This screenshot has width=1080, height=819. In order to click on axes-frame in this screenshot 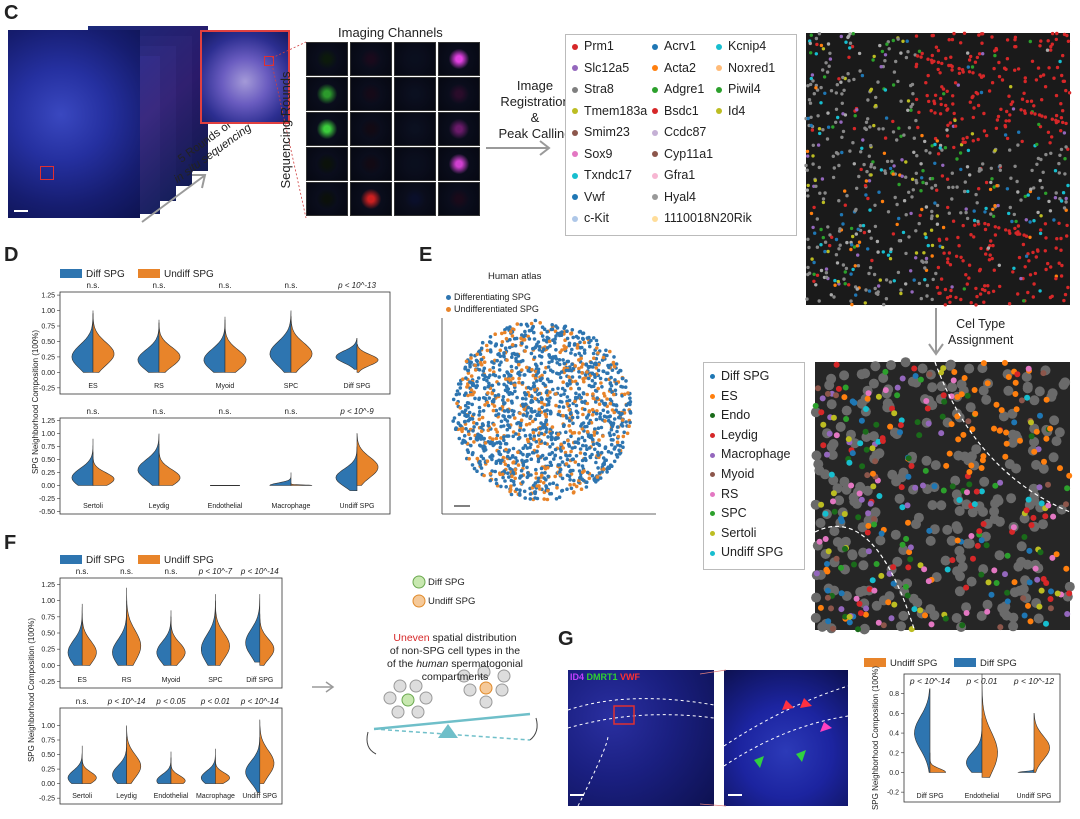, I will do `click(225, 466)`.